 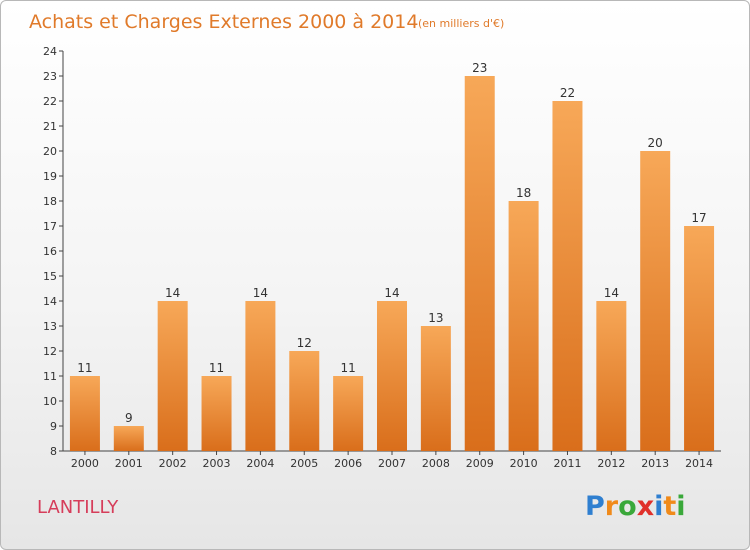 I want to click on y-tick-label: 19, so click(x=50, y=176).